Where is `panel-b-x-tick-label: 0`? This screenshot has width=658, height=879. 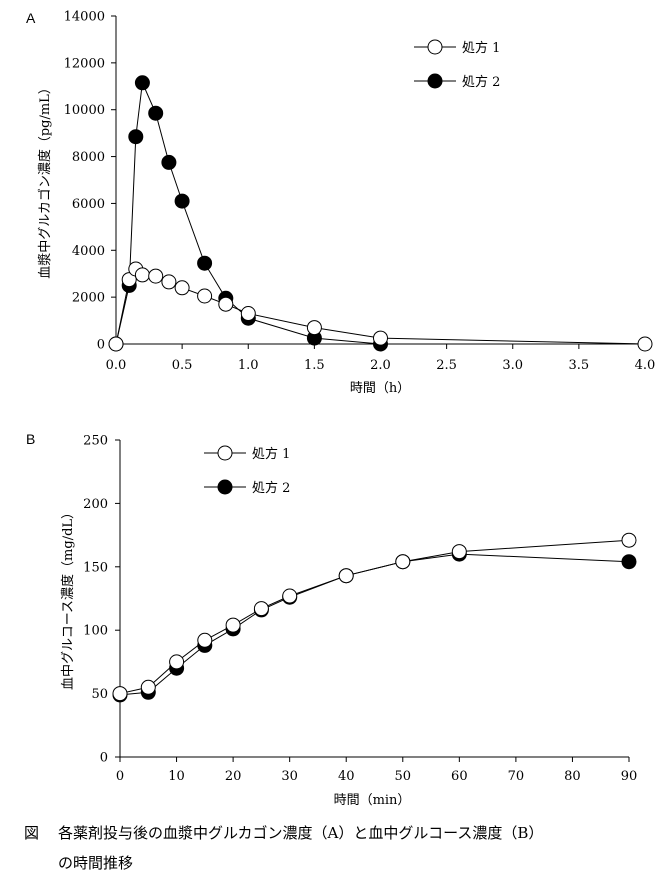
panel-b-x-tick-label: 0 is located at coordinates (120, 776).